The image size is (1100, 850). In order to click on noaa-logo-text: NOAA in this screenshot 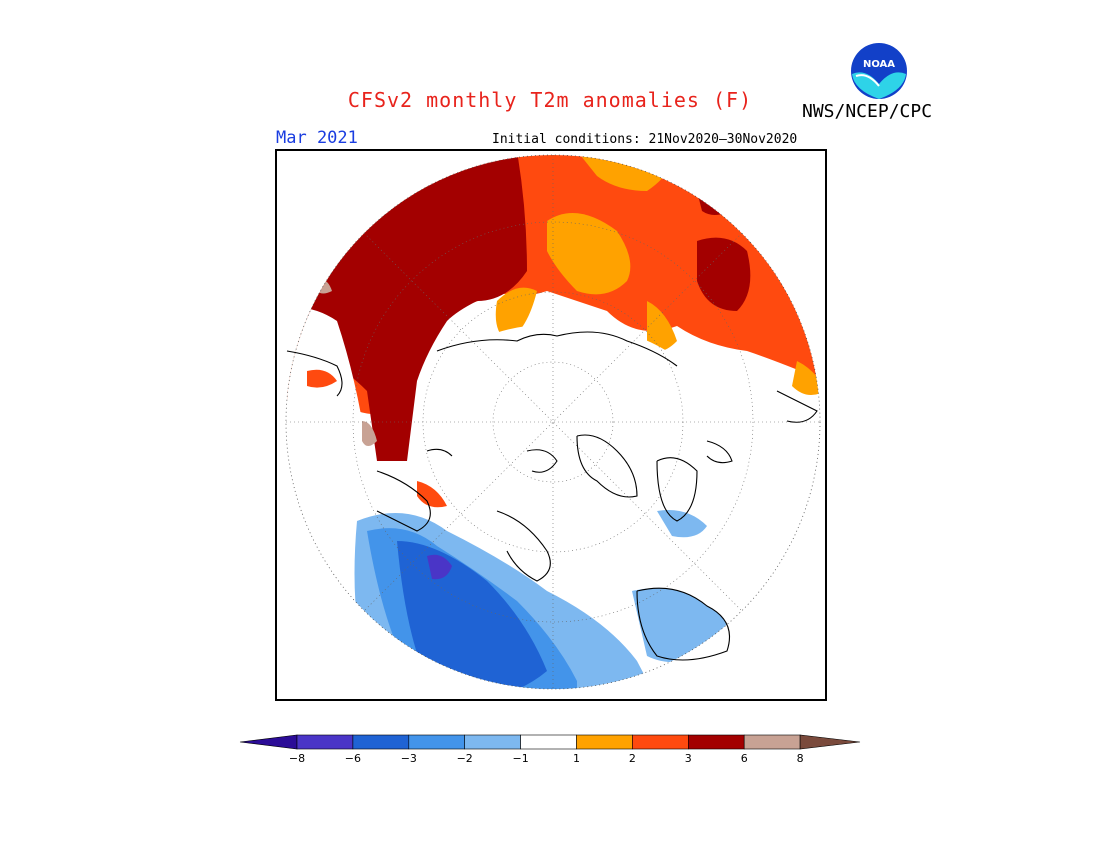, I will do `click(879, 64)`.